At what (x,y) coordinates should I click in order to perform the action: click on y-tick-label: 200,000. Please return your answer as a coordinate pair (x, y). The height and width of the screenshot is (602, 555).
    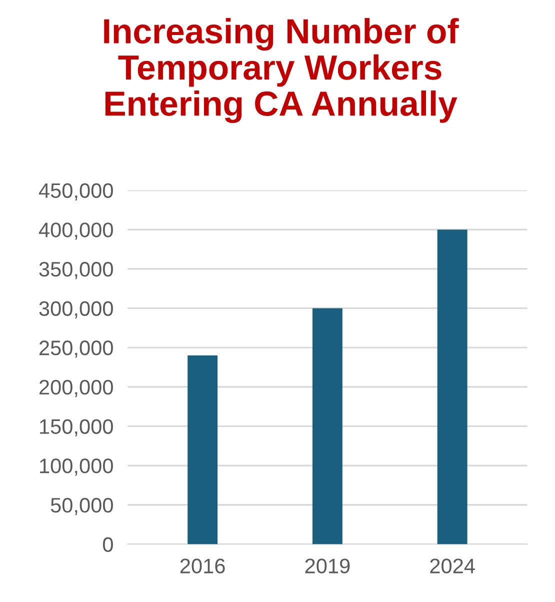
    Looking at the image, I should click on (76, 389).